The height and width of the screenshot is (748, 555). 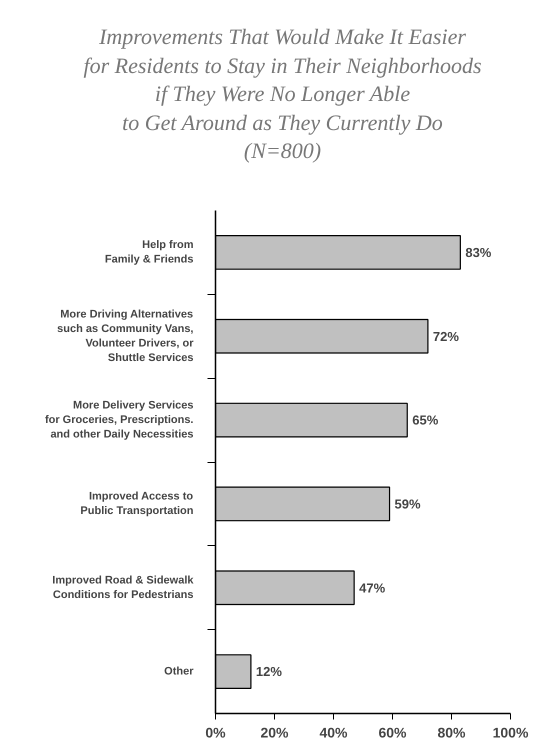 What do you see at coordinates (269, 672) in the screenshot?
I see `data-label: 12%` at bounding box center [269, 672].